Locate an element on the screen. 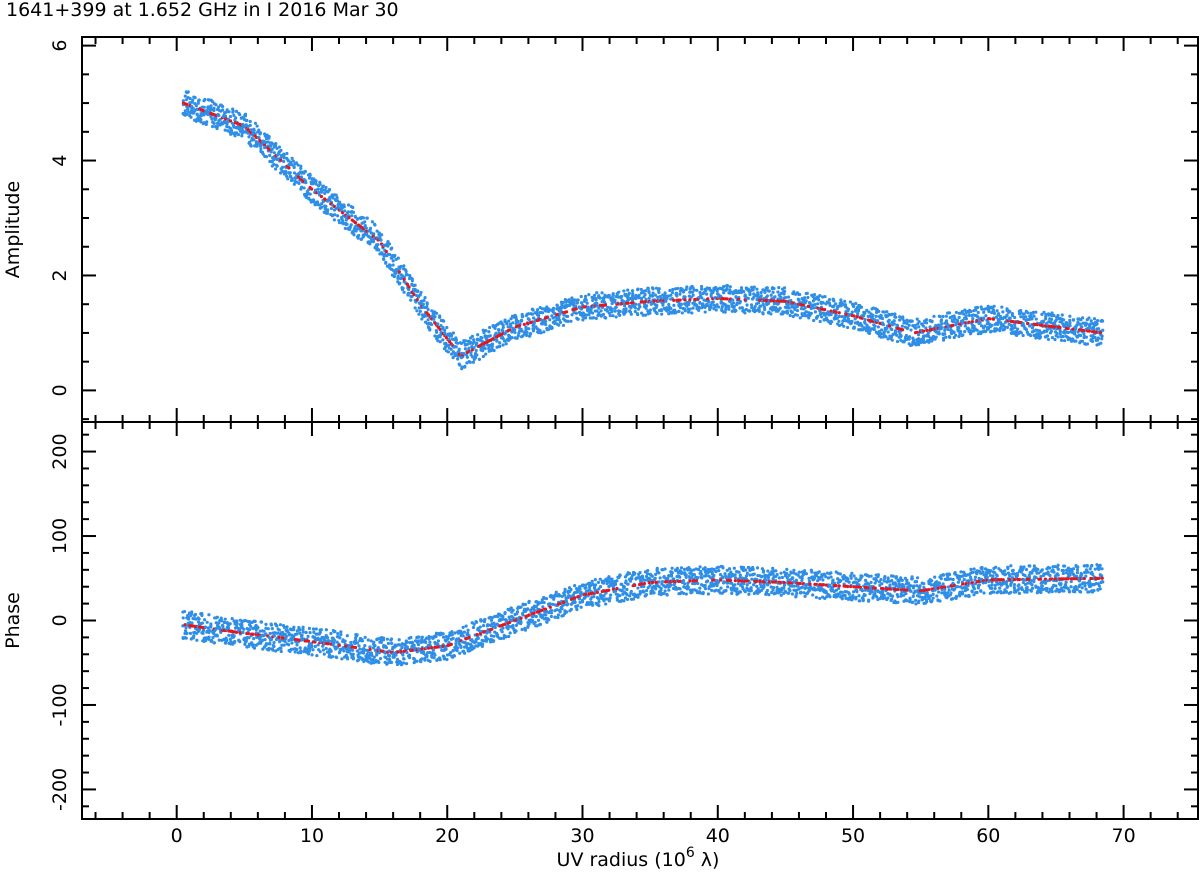 The width and height of the screenshot is (1200, 886). amplitude-axis-label: Amplitude is located at coordinates (13, 229).